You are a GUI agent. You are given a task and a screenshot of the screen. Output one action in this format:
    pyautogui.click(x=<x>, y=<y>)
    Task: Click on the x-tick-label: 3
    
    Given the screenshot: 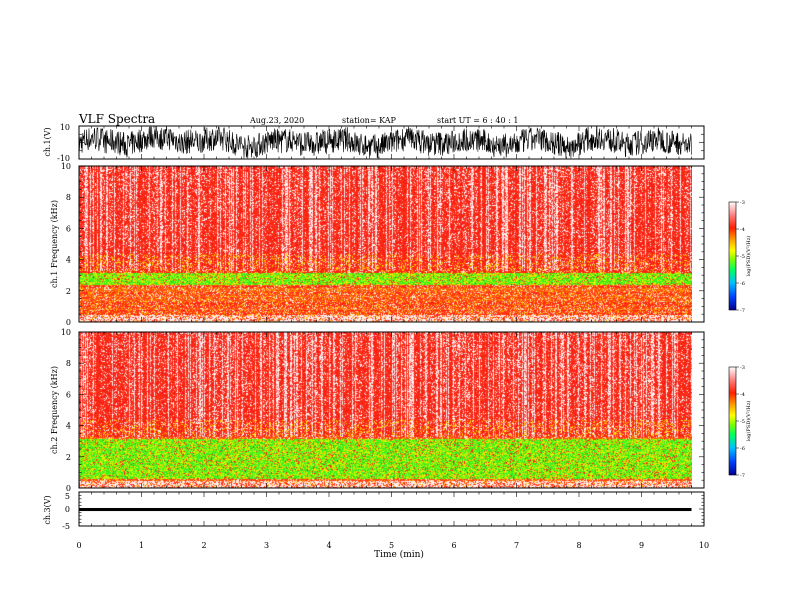 What is the action you would take?
    pyautogui.click(x=266, y=545)
    